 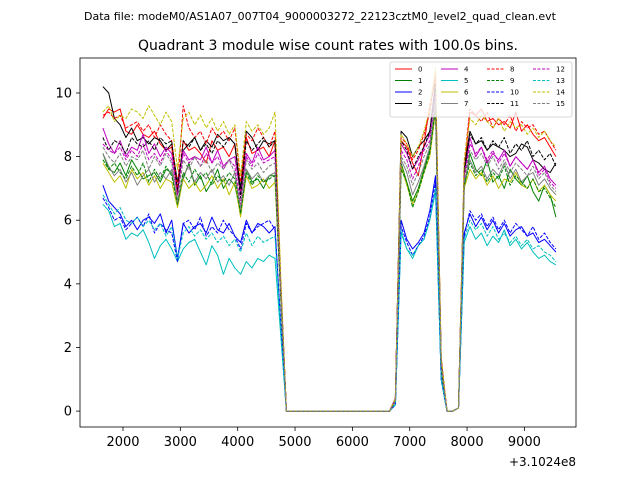 What do you see at coordinates (68, 284) in the screenshot?
I see `y-tick-label: 4` at bounding box center [68, 284].